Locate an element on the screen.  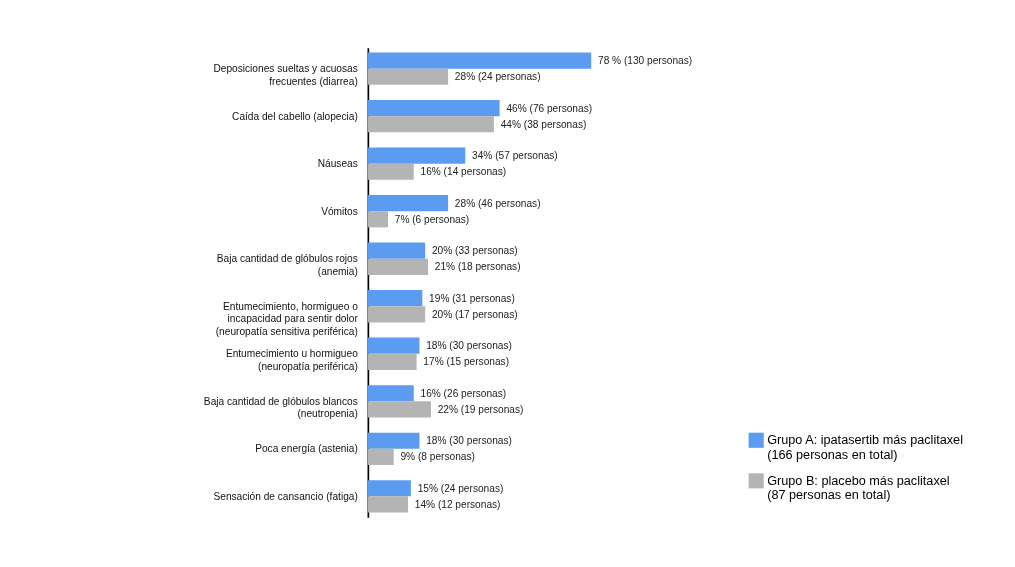
data-label: 7% (6 personas) is located at coordinates (432, 219).